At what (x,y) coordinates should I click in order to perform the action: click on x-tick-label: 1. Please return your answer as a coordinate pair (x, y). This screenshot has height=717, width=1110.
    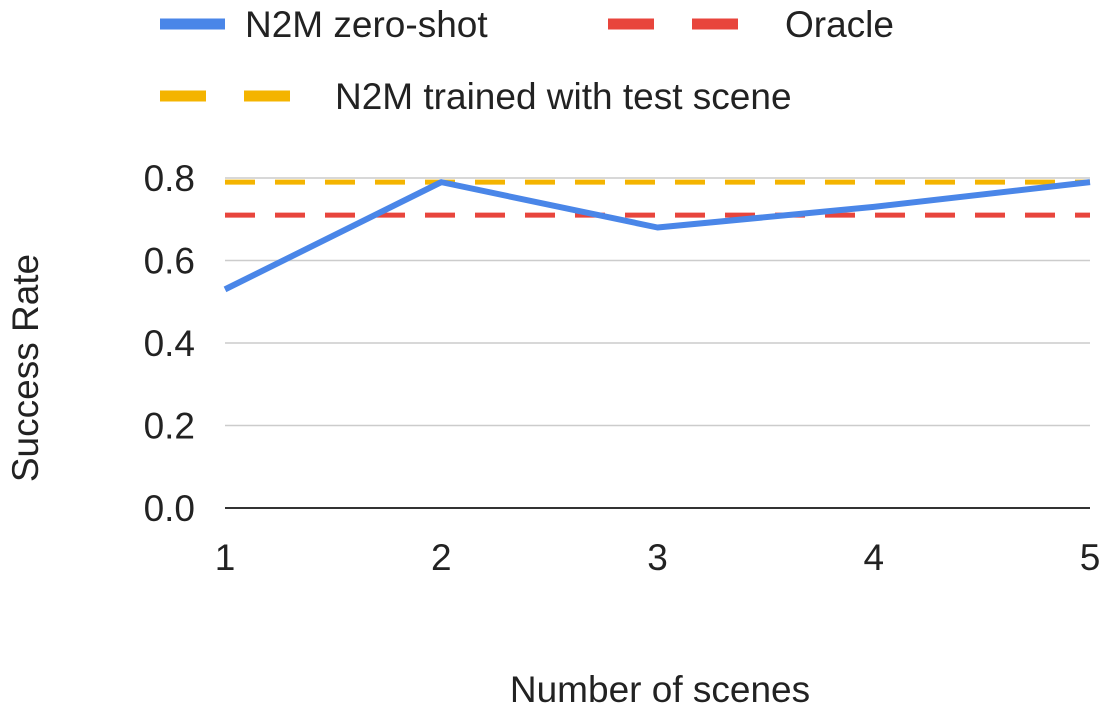
    Looking at the image, I should click on (225, 557).